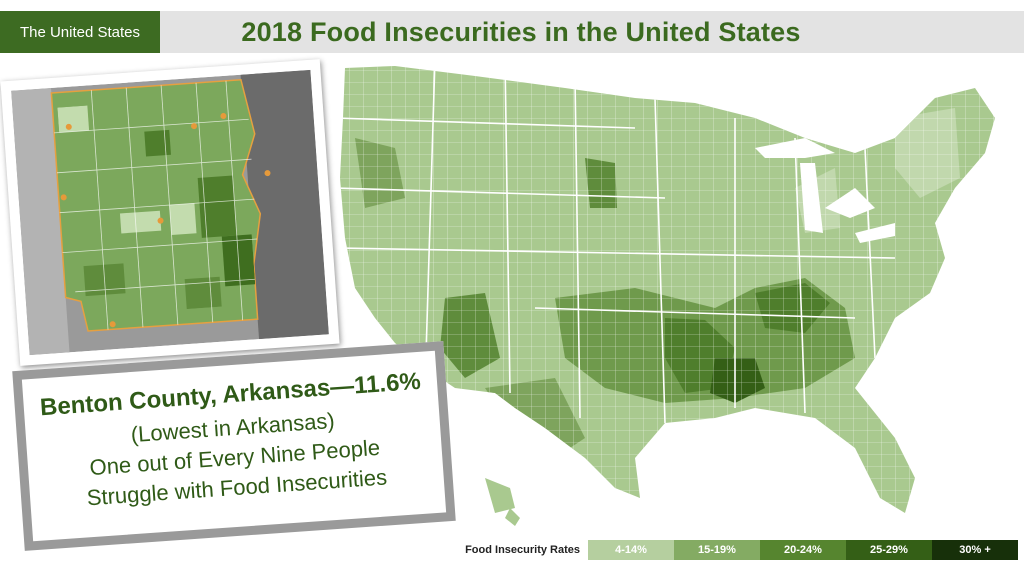  I want to click on legend-label: 20-24%, so click(803, 550).